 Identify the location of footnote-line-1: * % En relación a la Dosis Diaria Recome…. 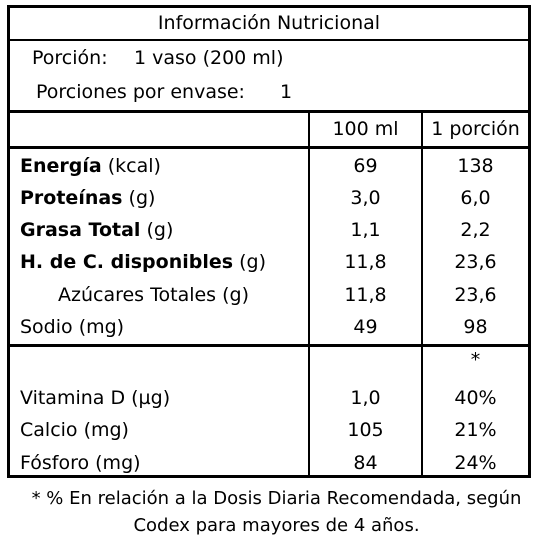
(276, 498).